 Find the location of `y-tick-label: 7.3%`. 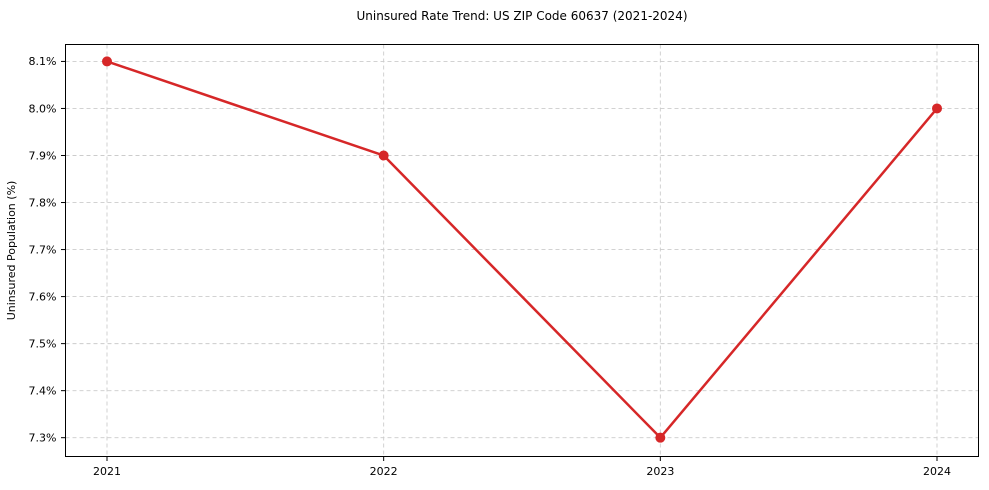

y-tick-label: 7.3% is located at coordinates (43, 437).